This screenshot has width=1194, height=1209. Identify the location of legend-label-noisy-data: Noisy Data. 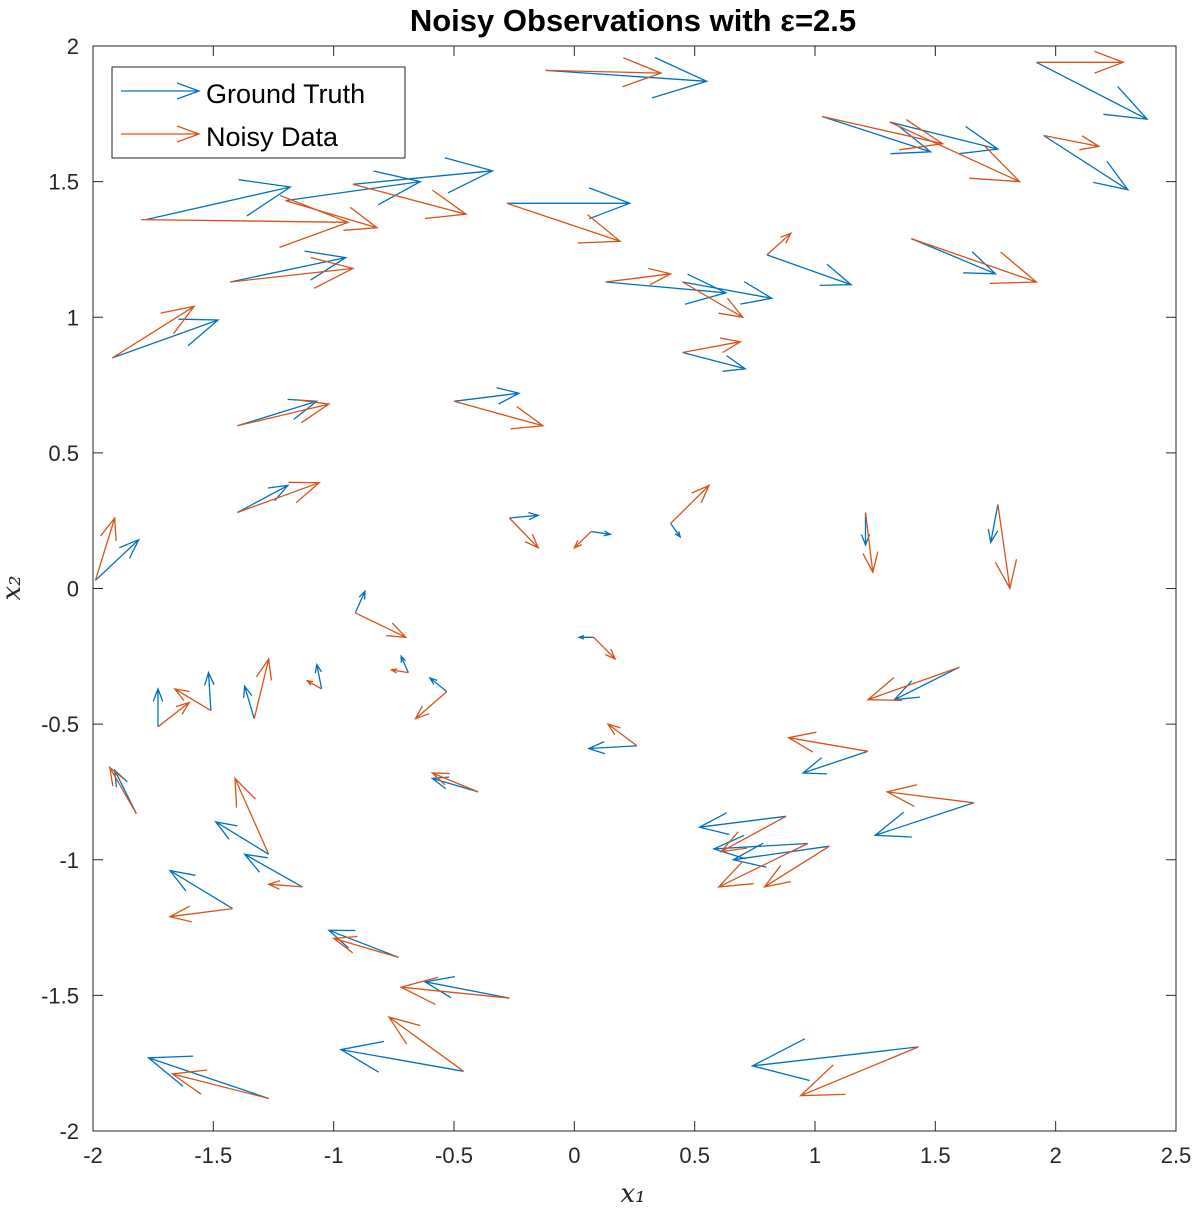
(272, 137).